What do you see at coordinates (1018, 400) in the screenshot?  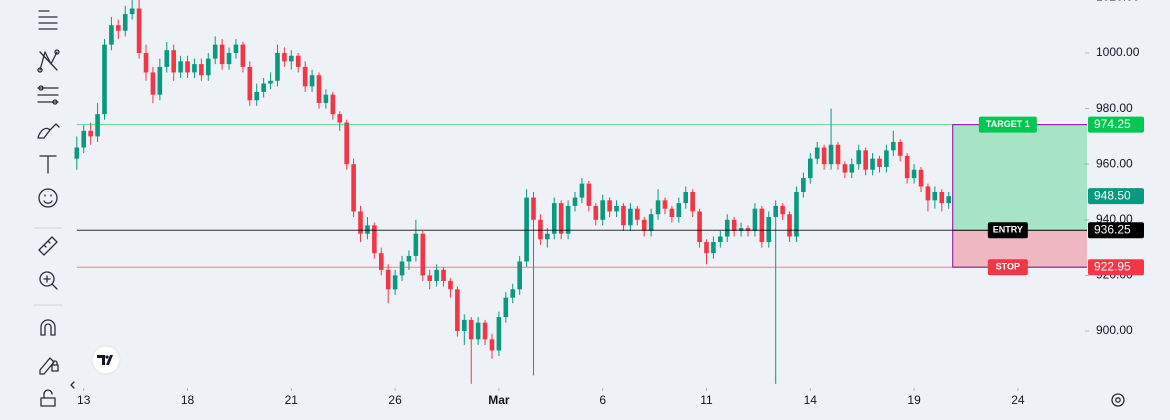 I see `x-tick-label: 24` at bounding box center [1018, 400].